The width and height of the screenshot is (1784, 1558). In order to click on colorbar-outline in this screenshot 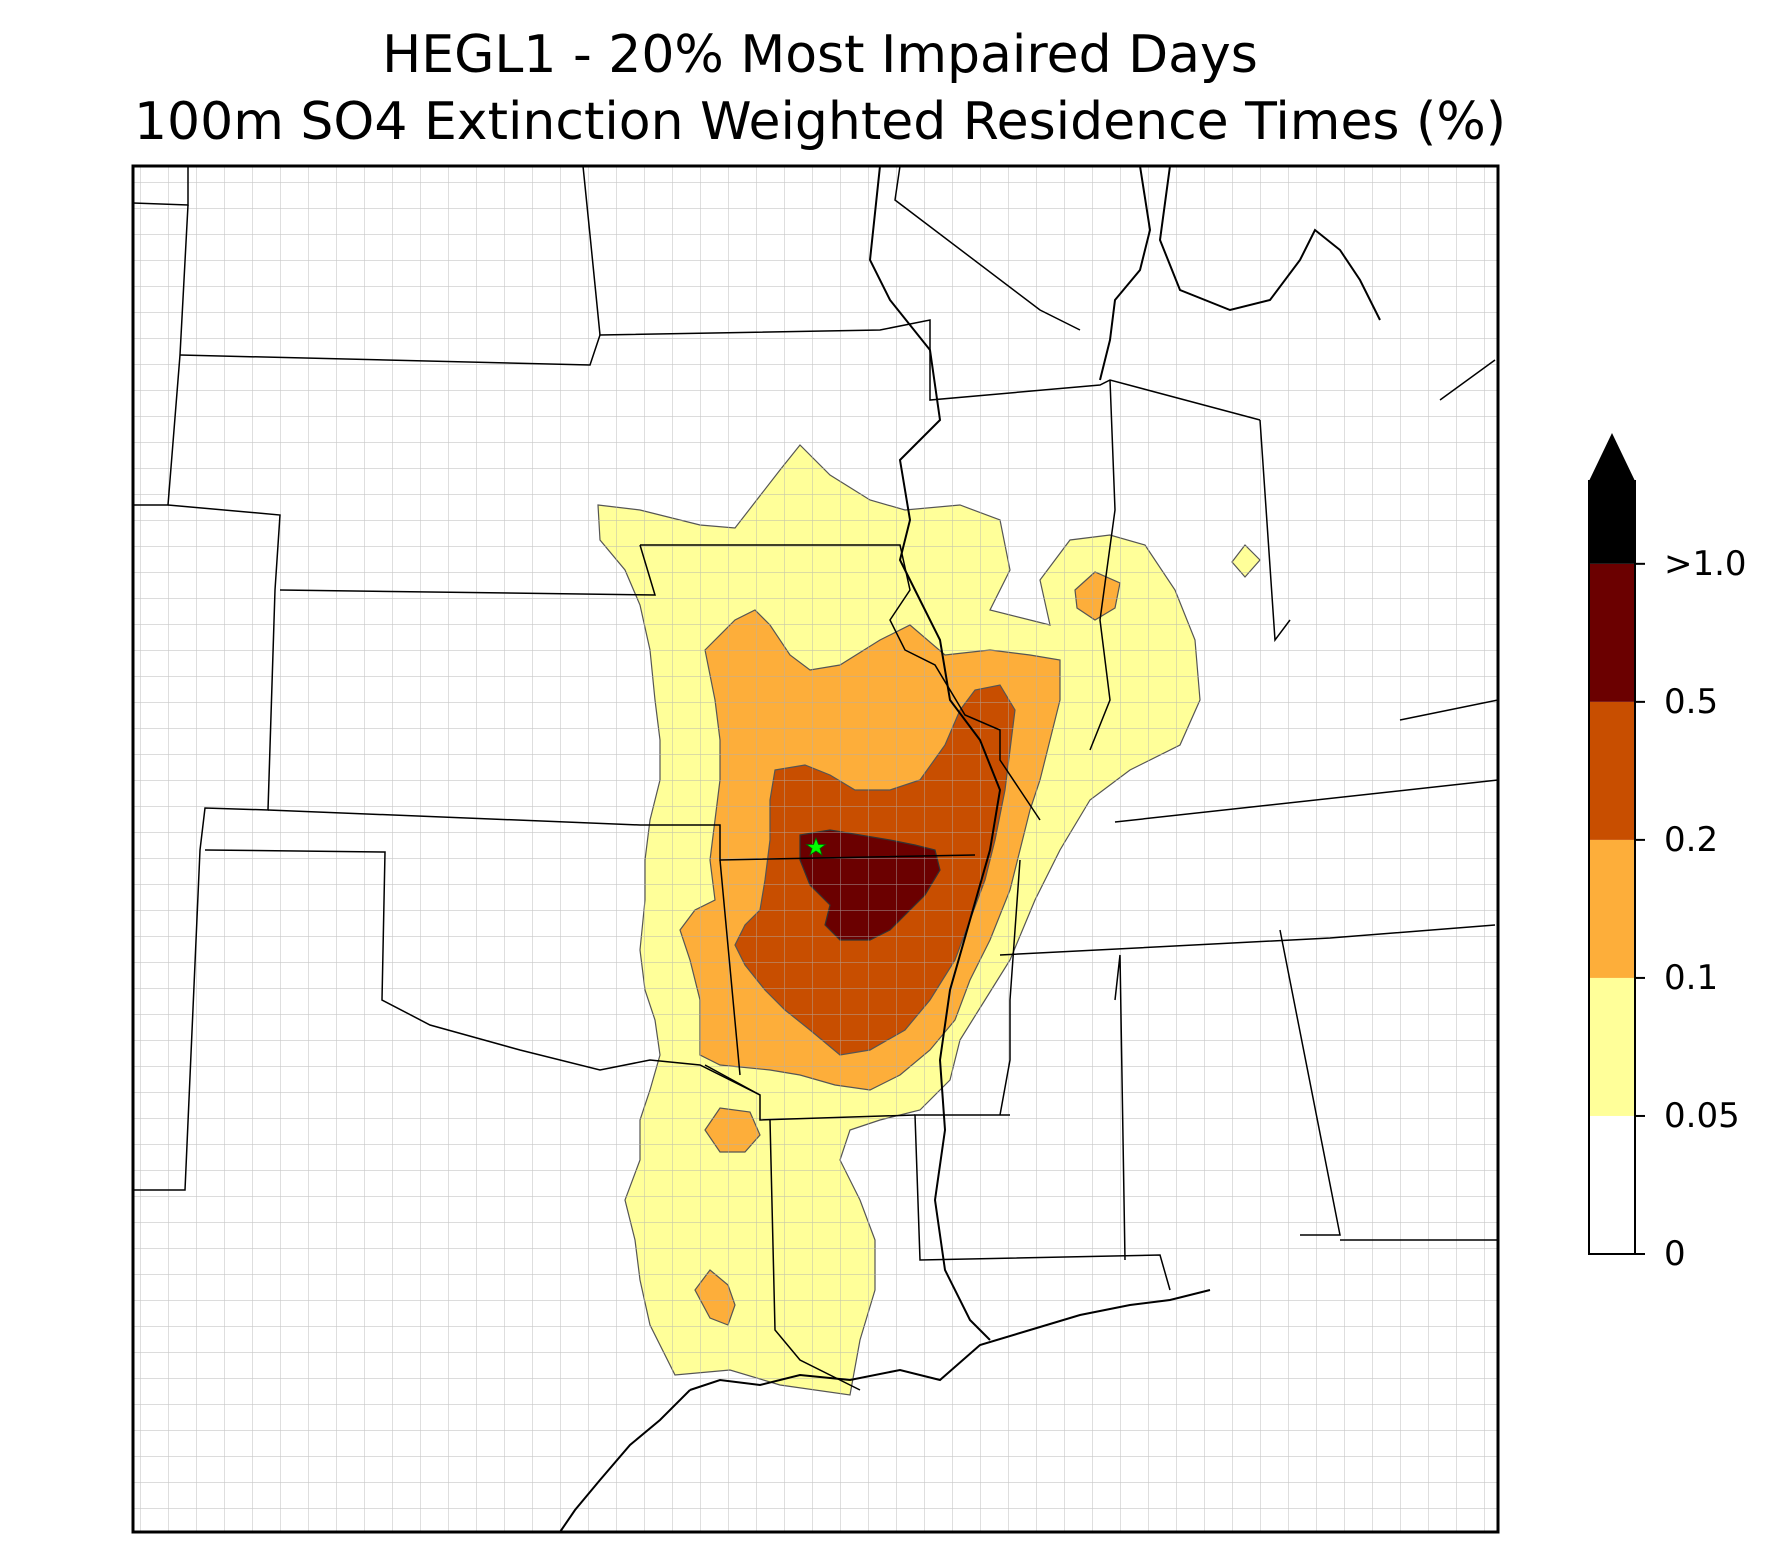, I will do `click(1612, 867)`.